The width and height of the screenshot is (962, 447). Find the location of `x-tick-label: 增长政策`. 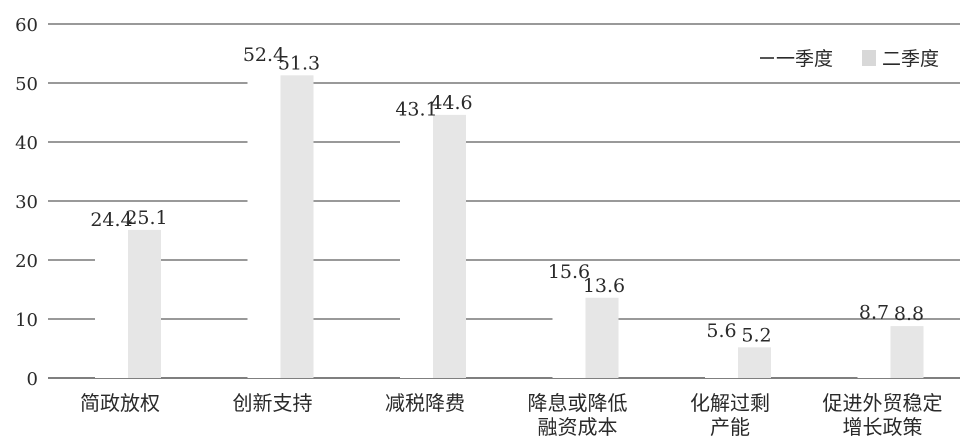

x-tick-label: 增长政策 is located at coordinates (883, 427).